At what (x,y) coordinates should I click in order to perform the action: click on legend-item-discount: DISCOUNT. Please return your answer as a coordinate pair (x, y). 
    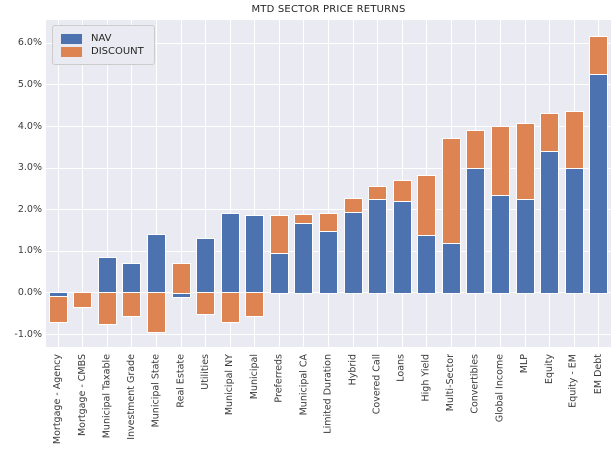
    Looking at the image, I should click on (102, 51).